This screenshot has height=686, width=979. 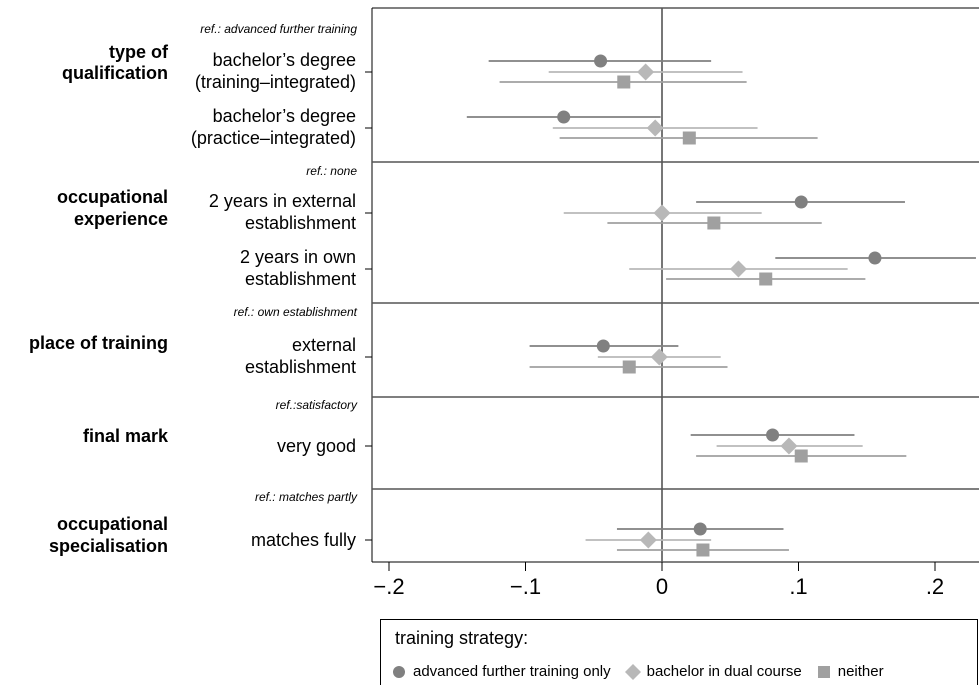 What do you see at coordinates (306, 497) in the screenshot?
I see `reference-label: ref.: matches partly` at bounding box center [306, 497].